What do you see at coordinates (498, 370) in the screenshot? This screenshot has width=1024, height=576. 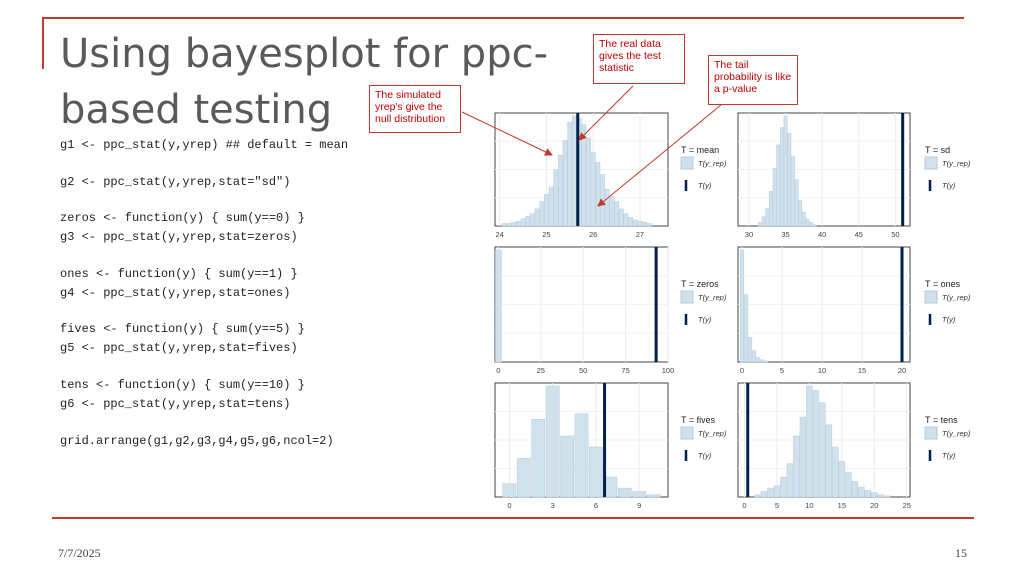 I see `x-tick-label: 0` at bounding box center [498, 370].